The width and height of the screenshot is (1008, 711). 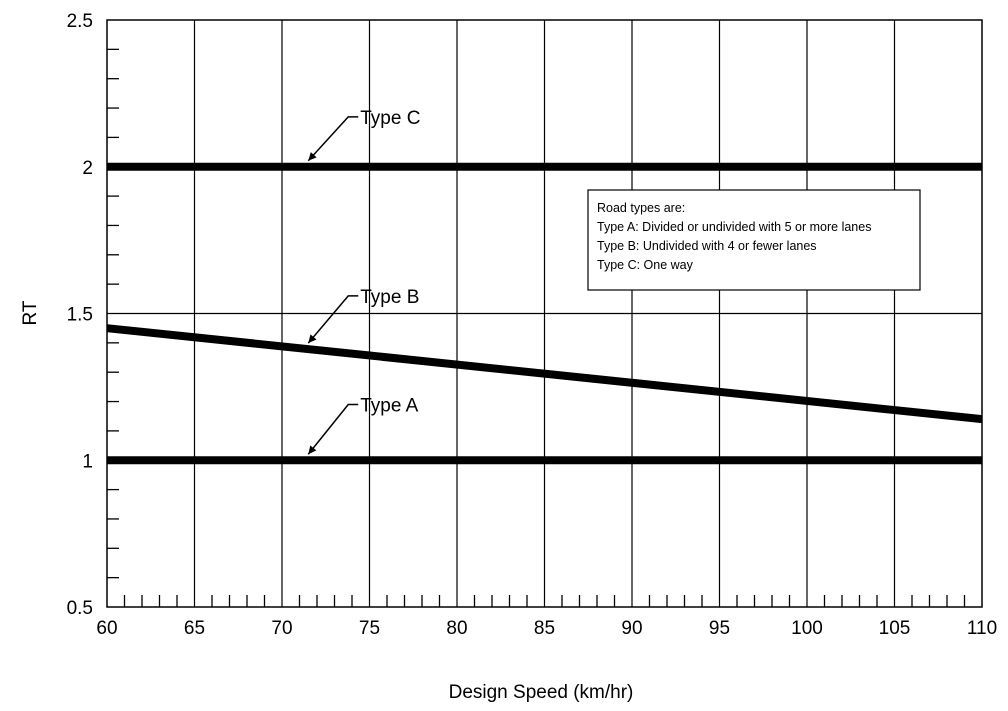 I want to click on x-axis-title: Design Speed (km/hr), so click(x=541, y=692).